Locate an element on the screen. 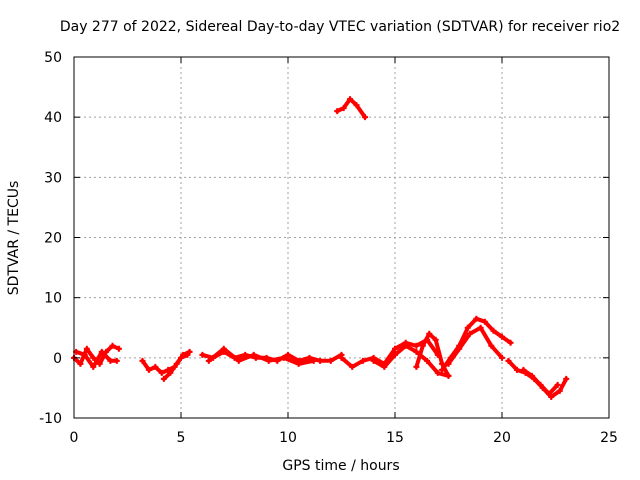  series-arc-8b is located at coordinates (540, 381).